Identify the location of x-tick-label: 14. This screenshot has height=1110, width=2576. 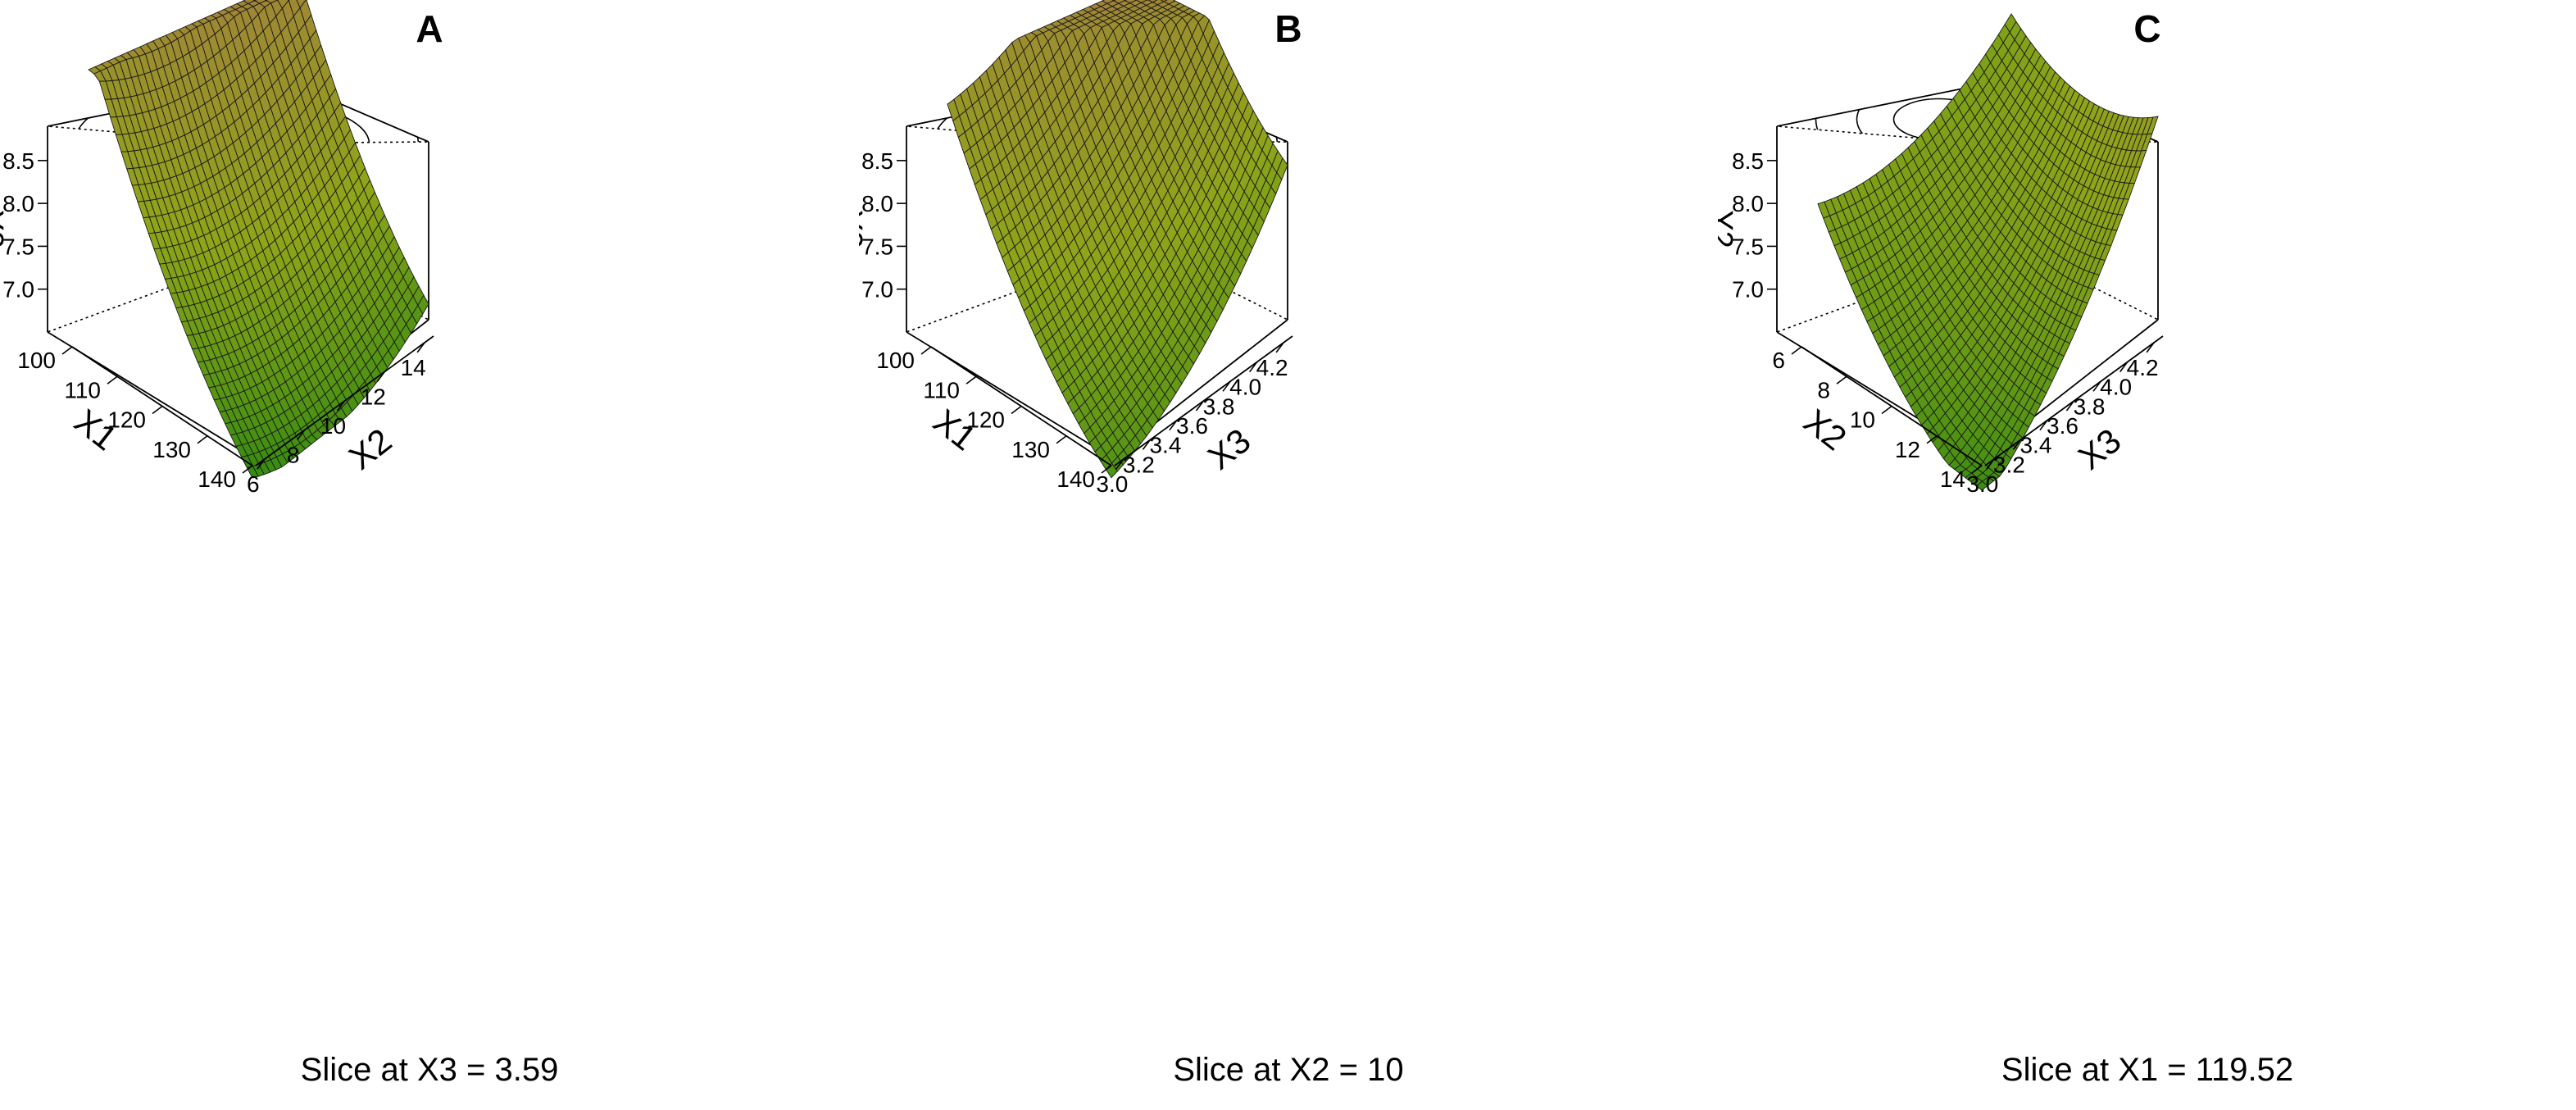
(1952, 479).